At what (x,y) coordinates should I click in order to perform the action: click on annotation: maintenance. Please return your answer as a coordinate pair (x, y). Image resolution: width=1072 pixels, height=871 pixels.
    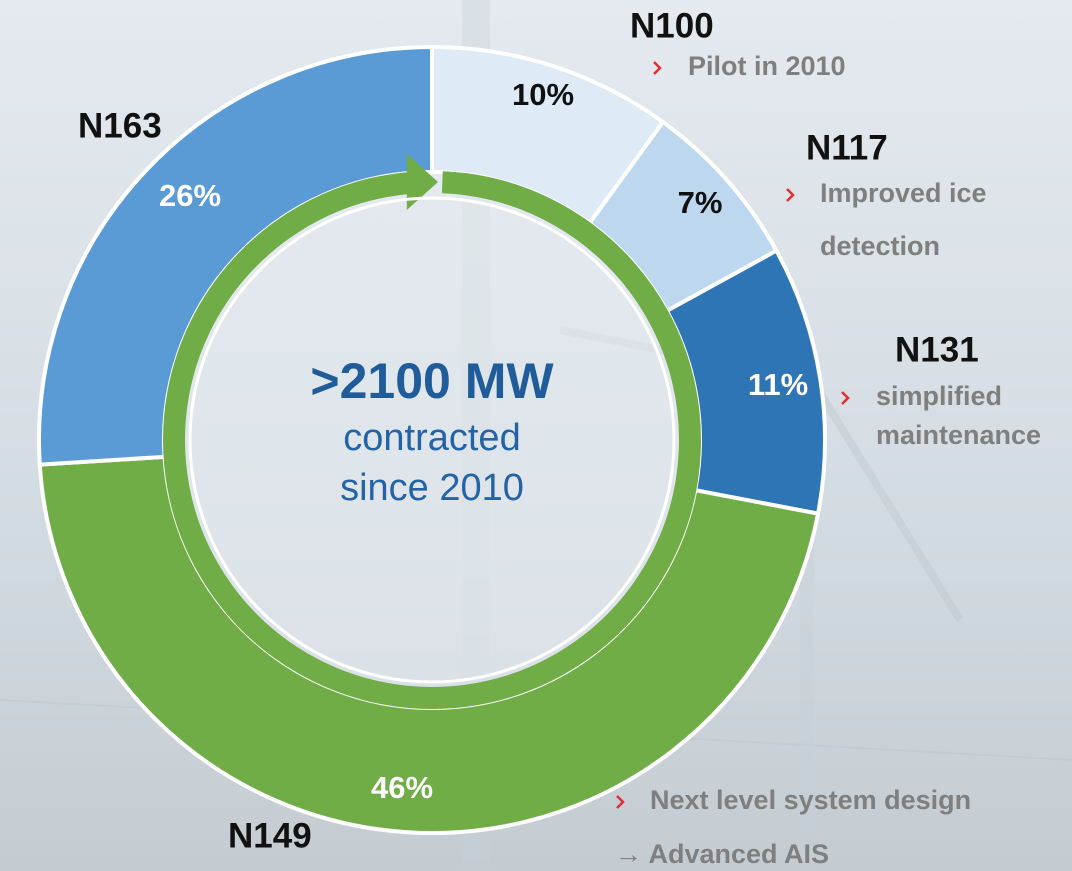
    Looking at the image, I should click on (958, 435).